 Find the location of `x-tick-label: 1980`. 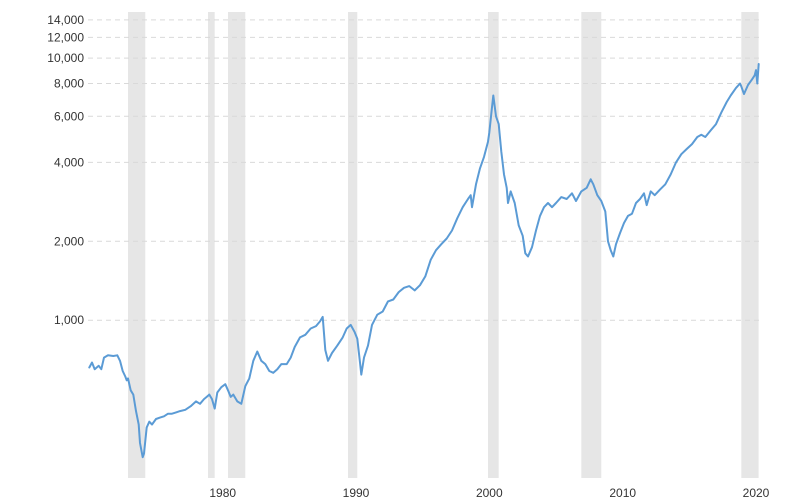

x-tick-label: 1980 is located at coordinates (222, 493).